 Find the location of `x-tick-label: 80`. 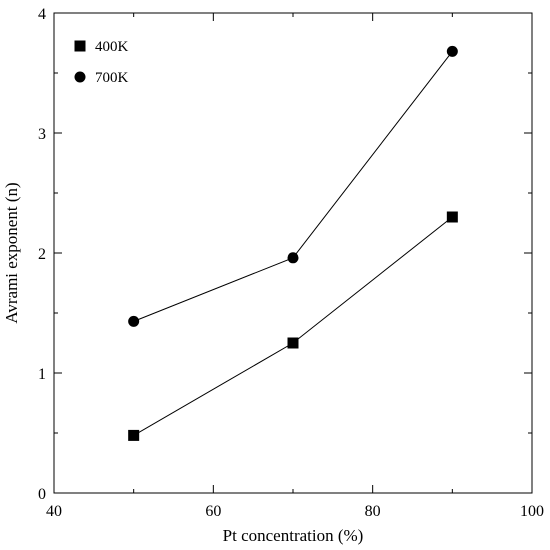

x-tick-label: 80 is located at coordinates (373, 511).